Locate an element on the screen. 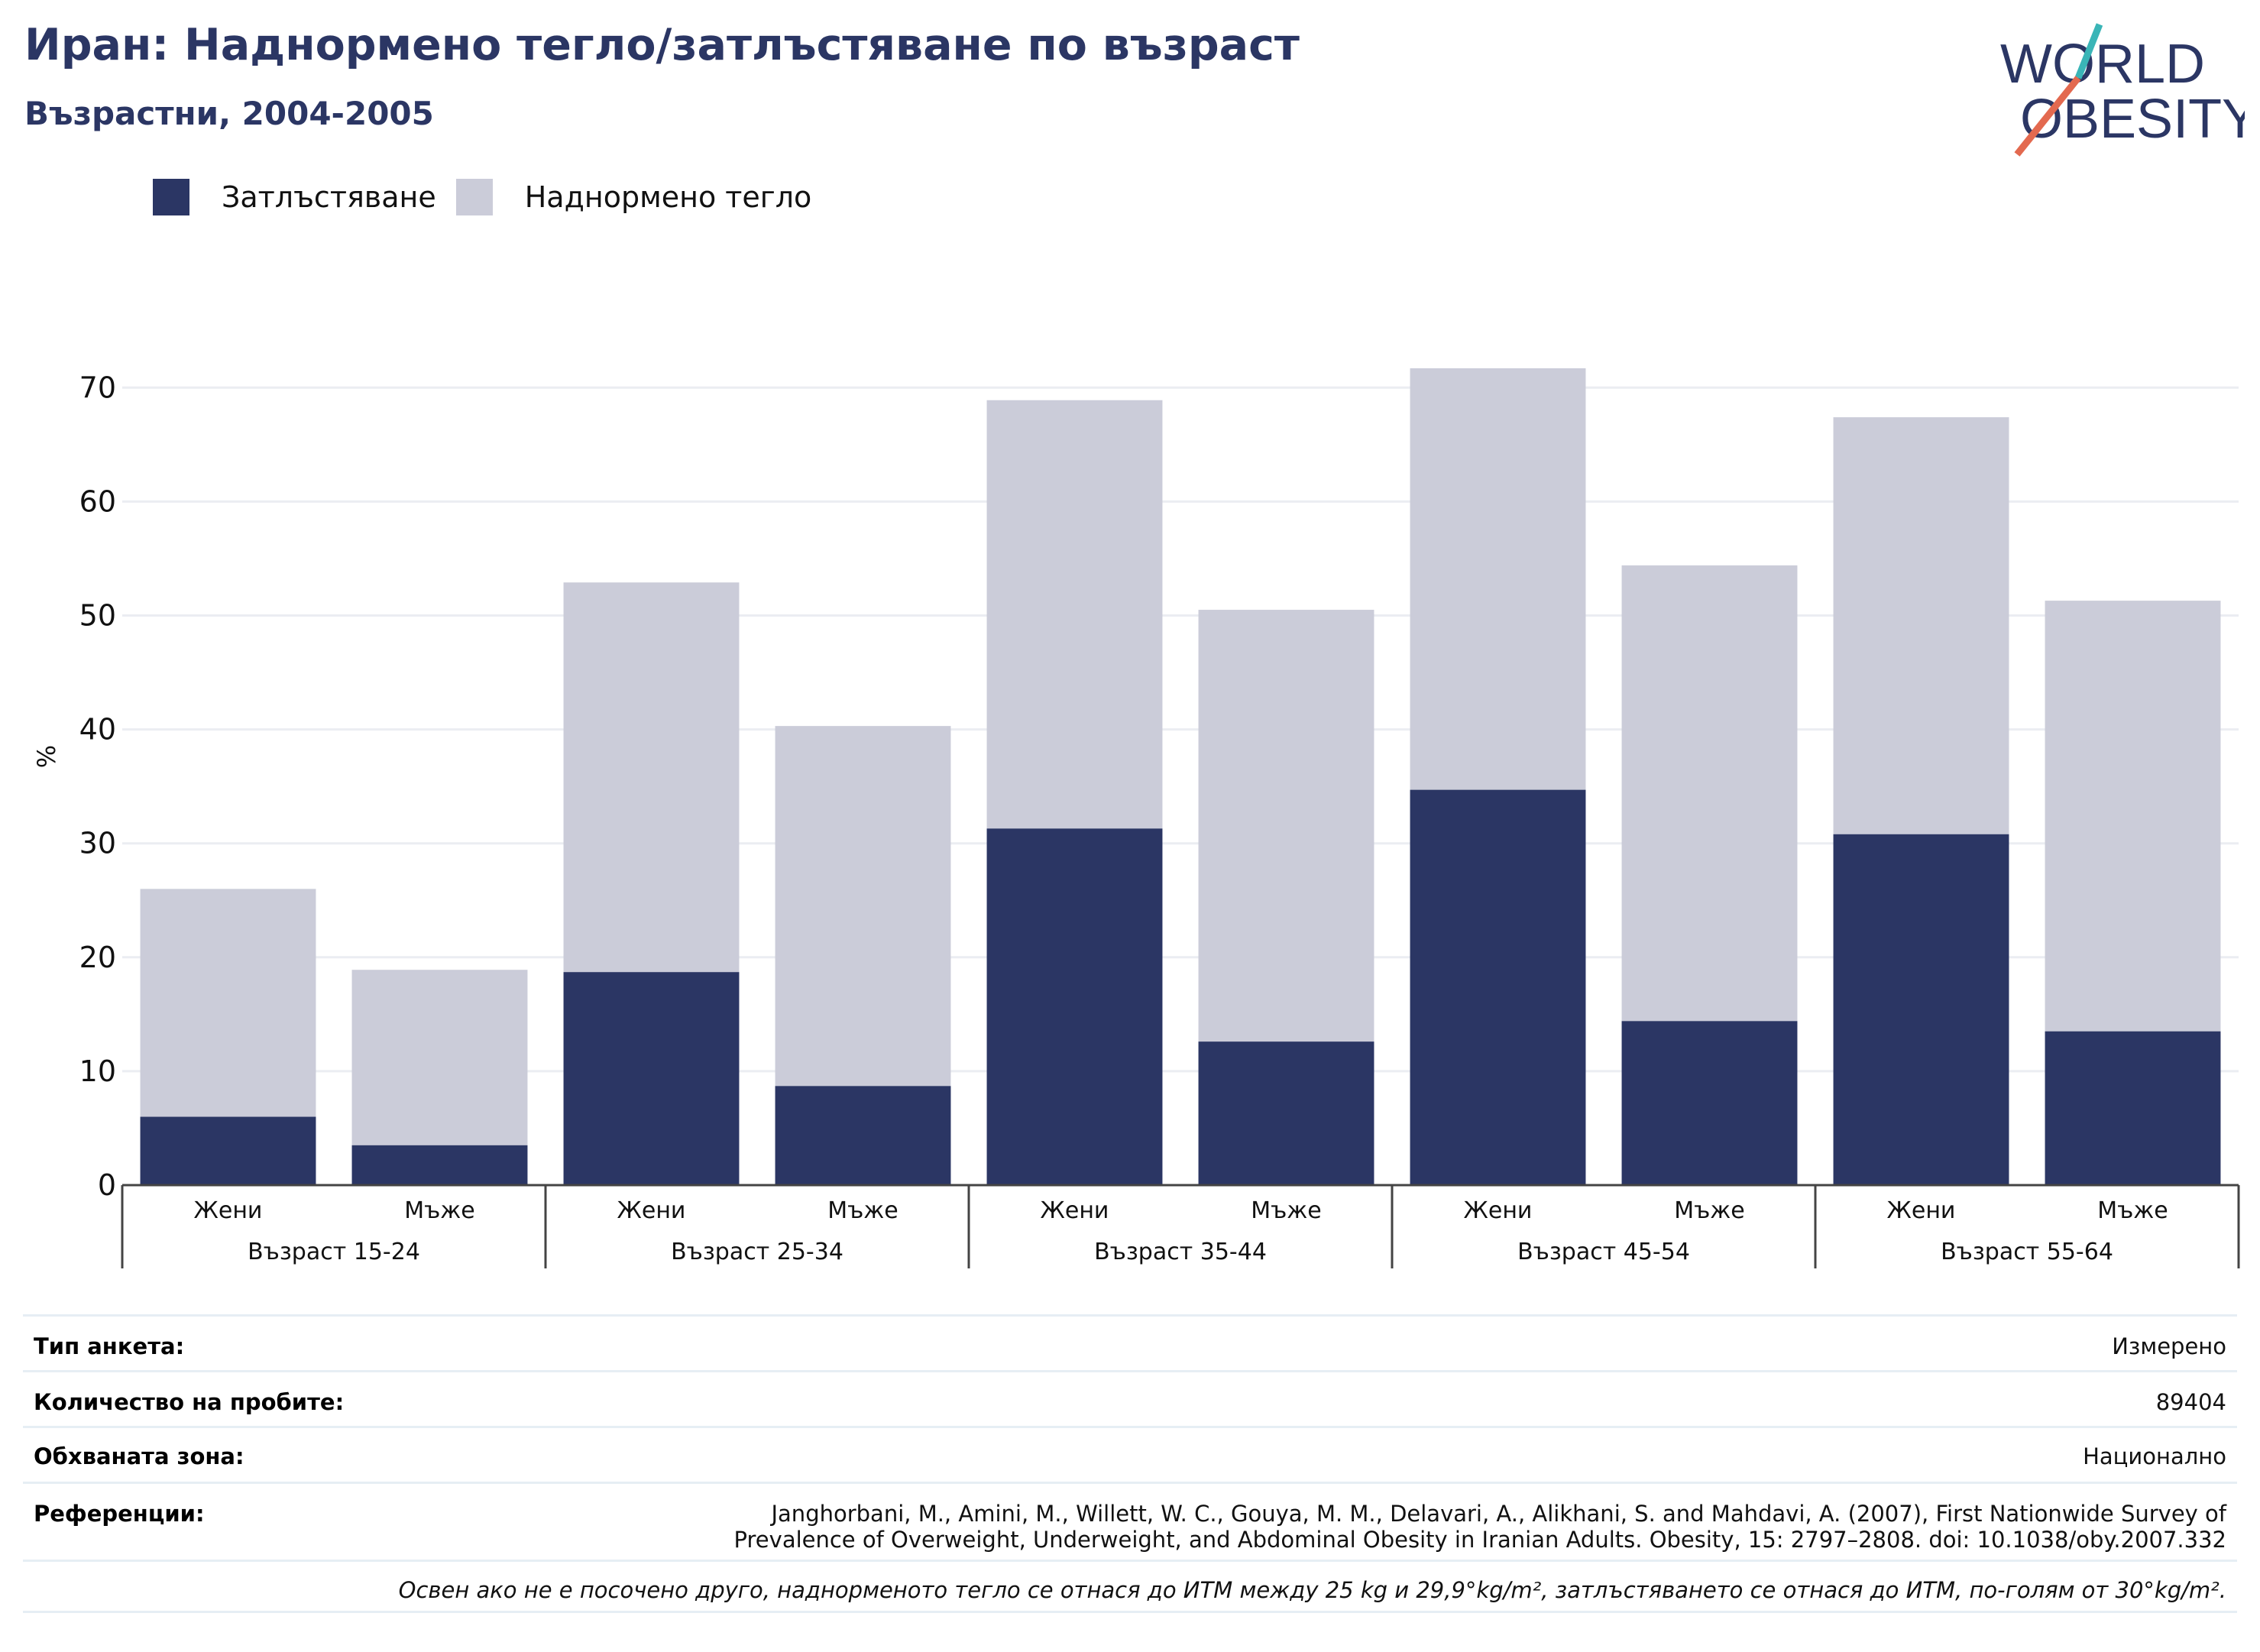 The width and height of the screenshot is (2260, 1652). sample-size-value: 89404 is located at coordinates (2190, 1402).